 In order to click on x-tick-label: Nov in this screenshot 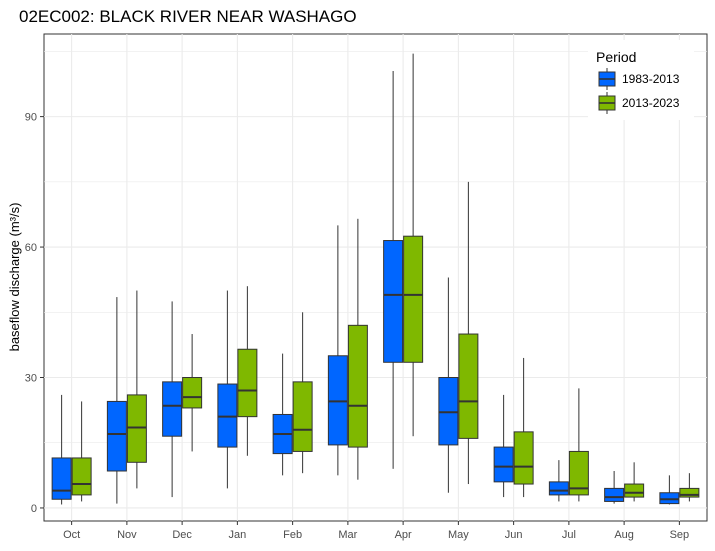, I will do `click(127, 535)`.